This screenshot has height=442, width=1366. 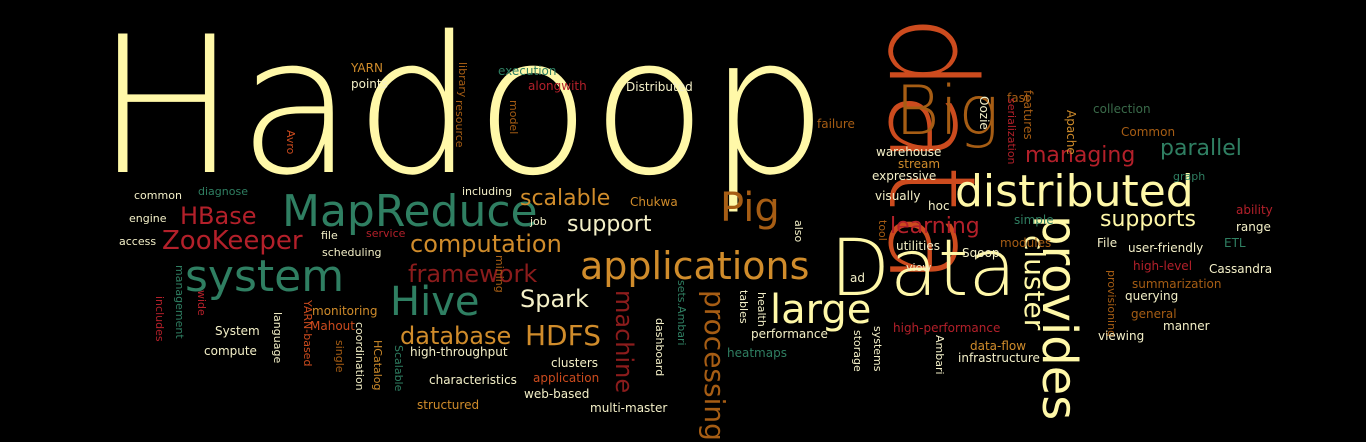 What do you see at coordinates (1189, 176) in the screenshot?
I see `cloud-word: graph` at bounding box center [1189, 176].